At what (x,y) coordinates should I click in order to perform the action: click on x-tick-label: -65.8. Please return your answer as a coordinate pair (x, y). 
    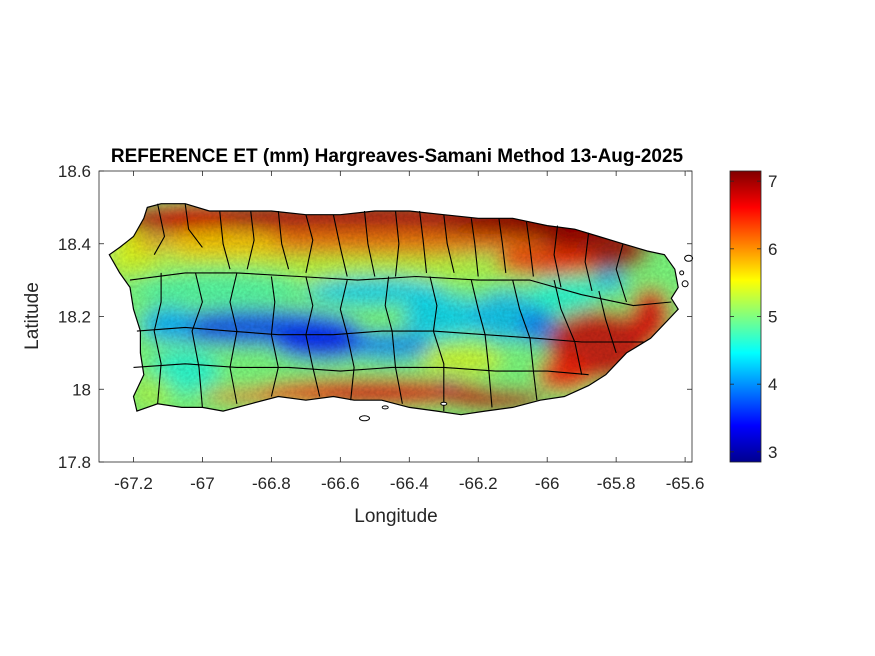
    Looking at the image, I should click on (616, 483).